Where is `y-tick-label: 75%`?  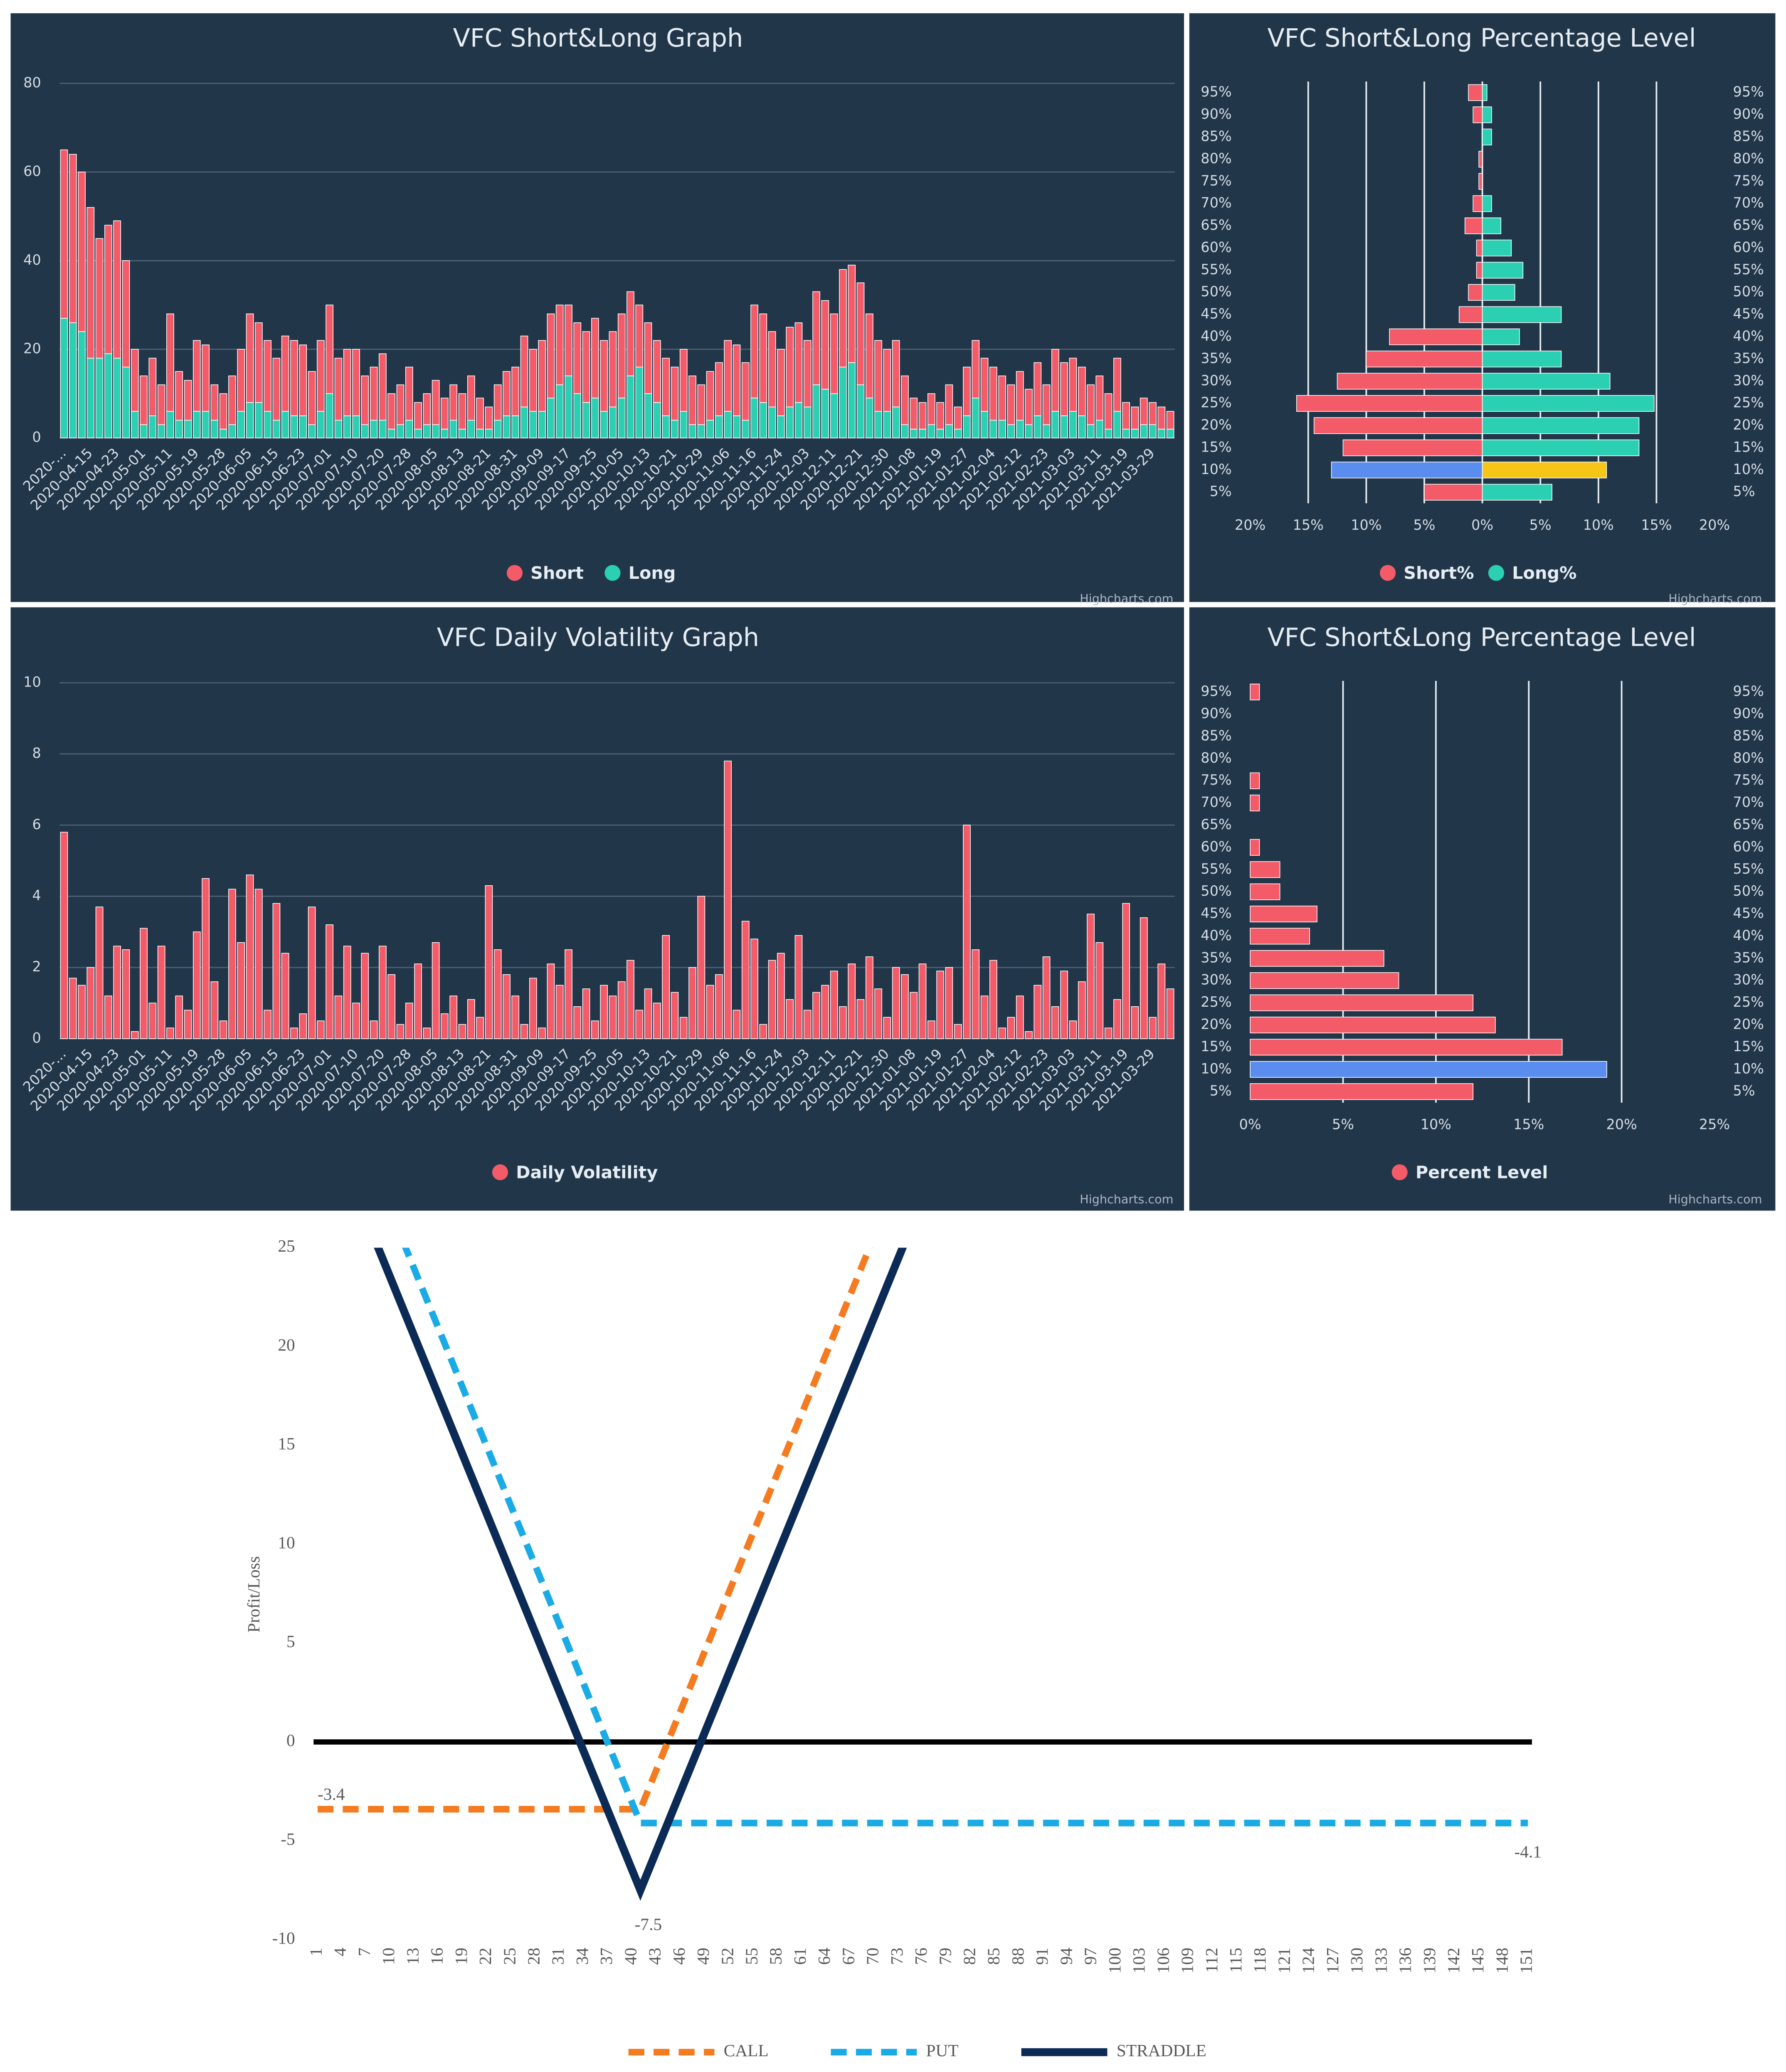
y-tick-label: 75% is located at coordinates (1216, 780).